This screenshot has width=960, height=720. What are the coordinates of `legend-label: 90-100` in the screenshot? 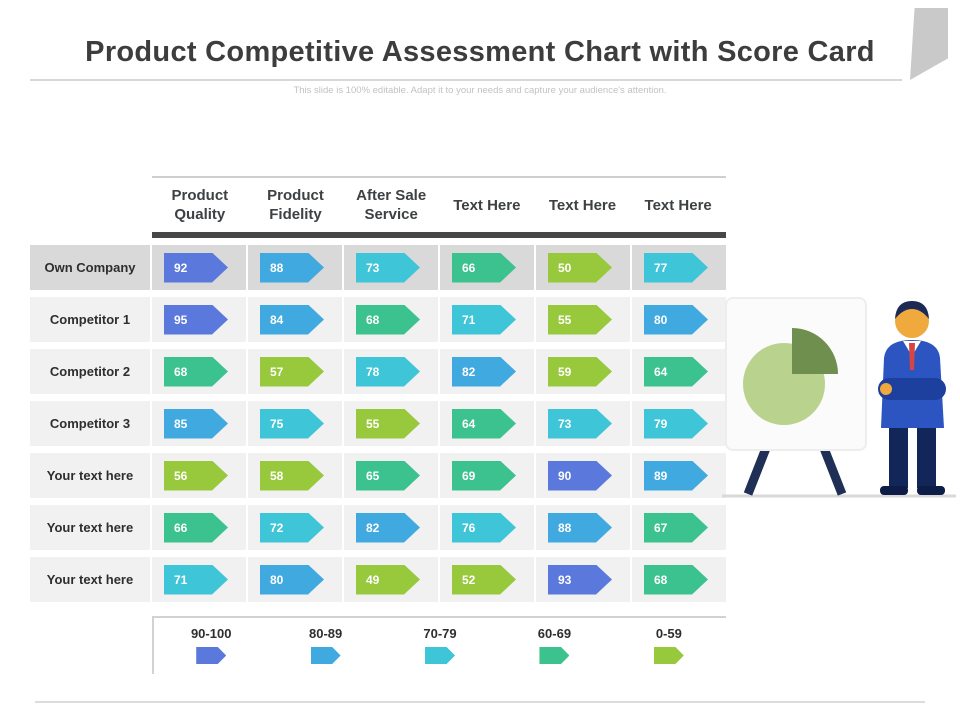 It's located at (211, 633).